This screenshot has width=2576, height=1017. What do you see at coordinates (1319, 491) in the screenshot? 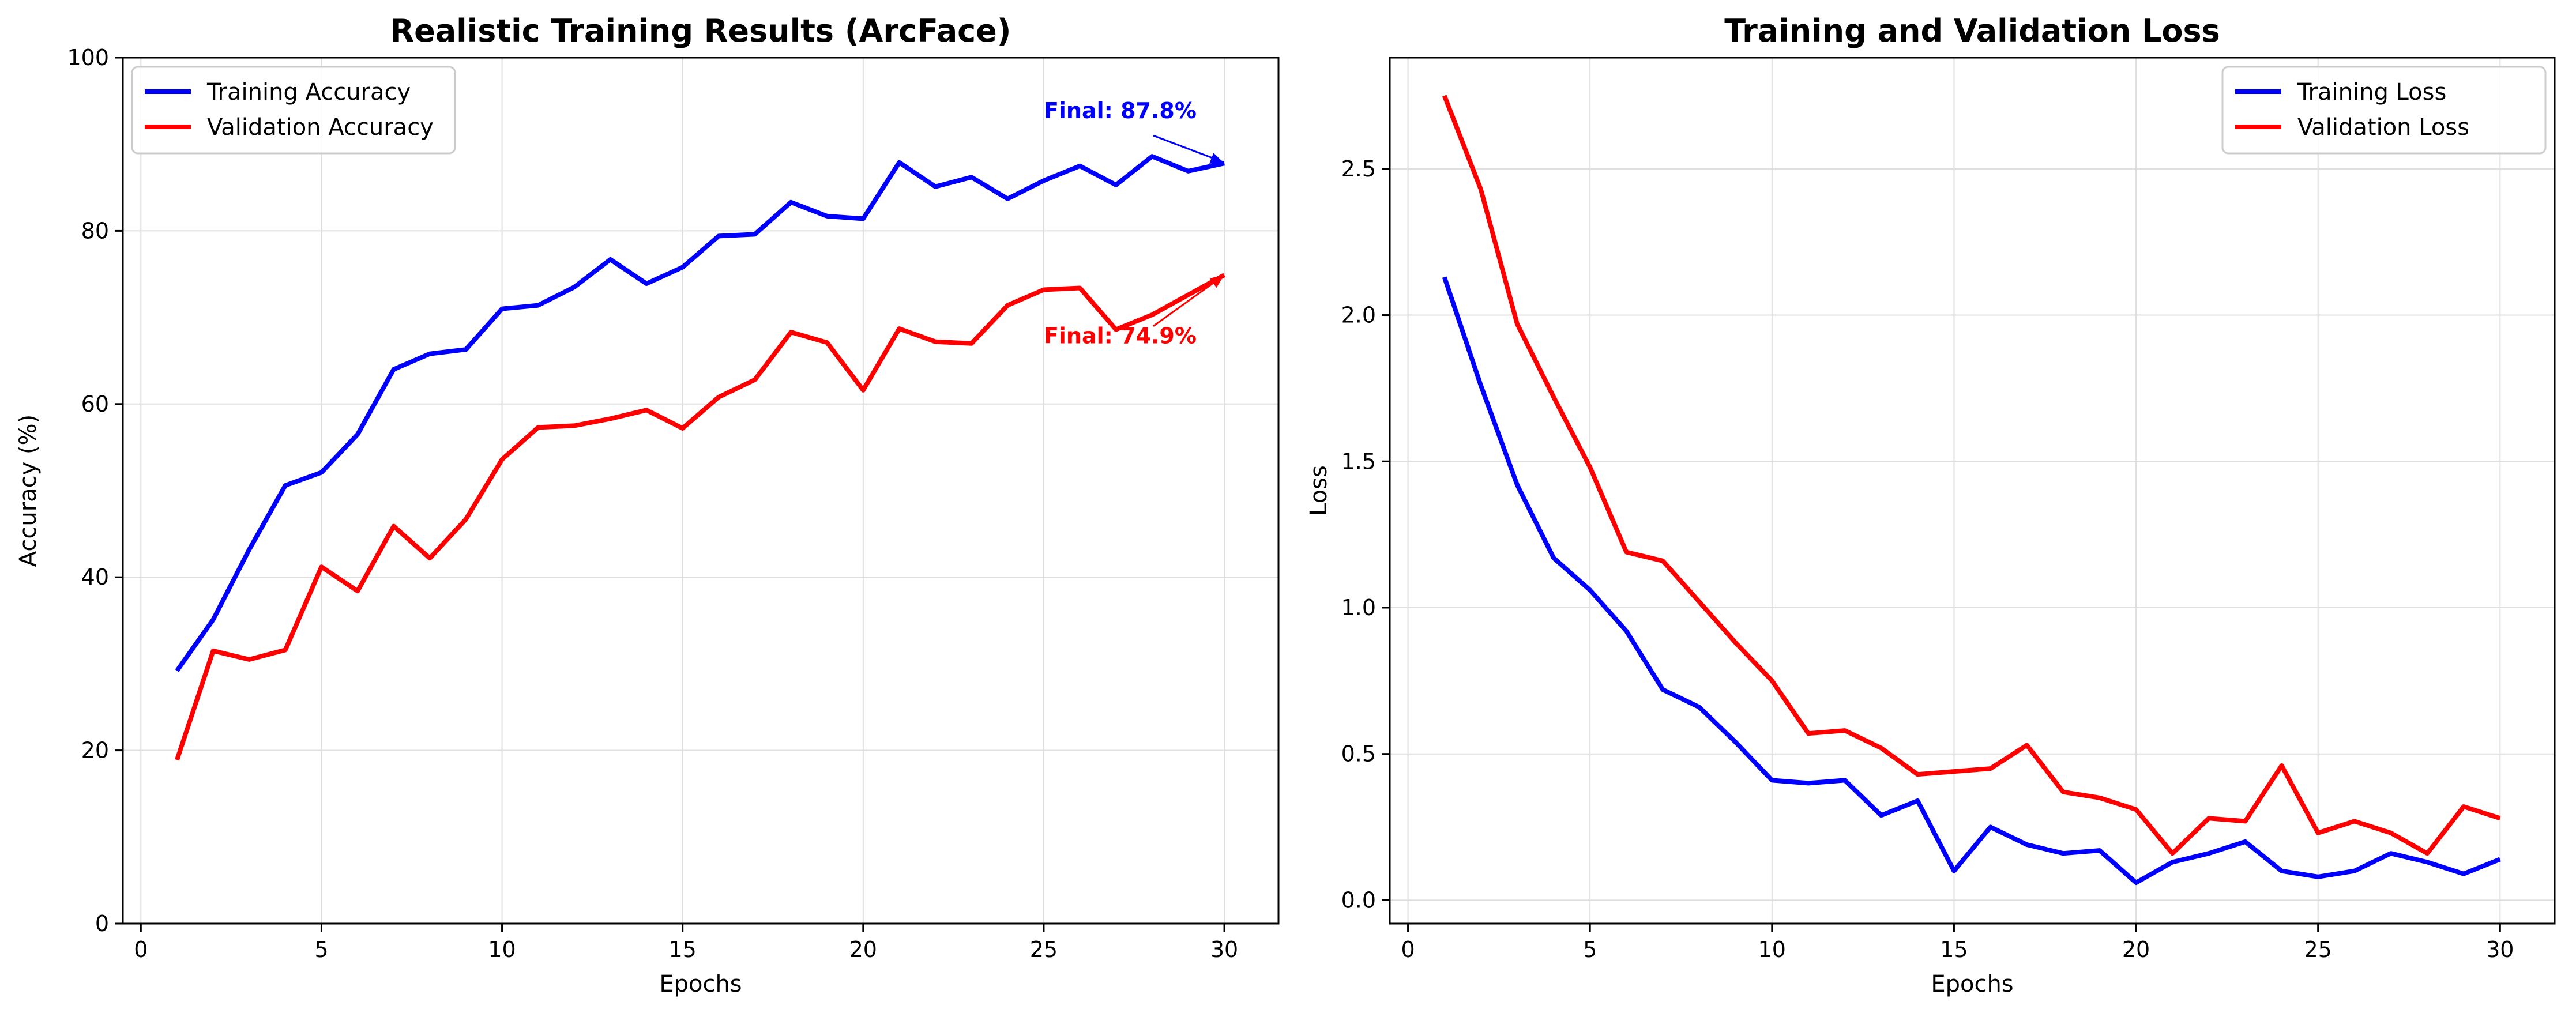
I see `y-axis-label: Loss` at bounding box center [1319, 491].